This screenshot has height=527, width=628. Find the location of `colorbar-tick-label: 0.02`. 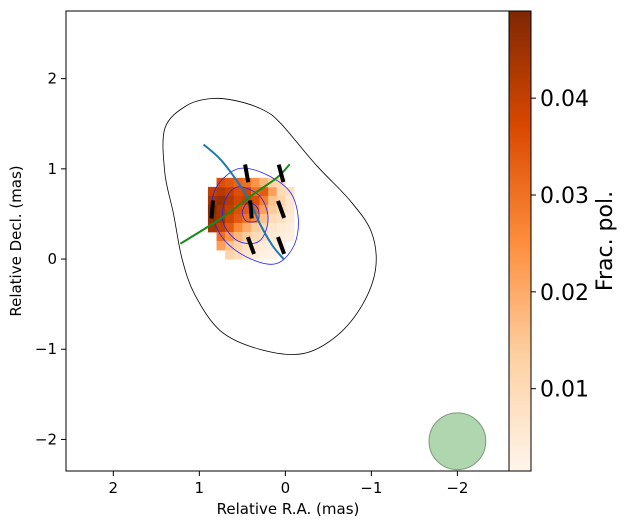

colorbar-tick-label: 0.02 is located at coordinates (564, 293).